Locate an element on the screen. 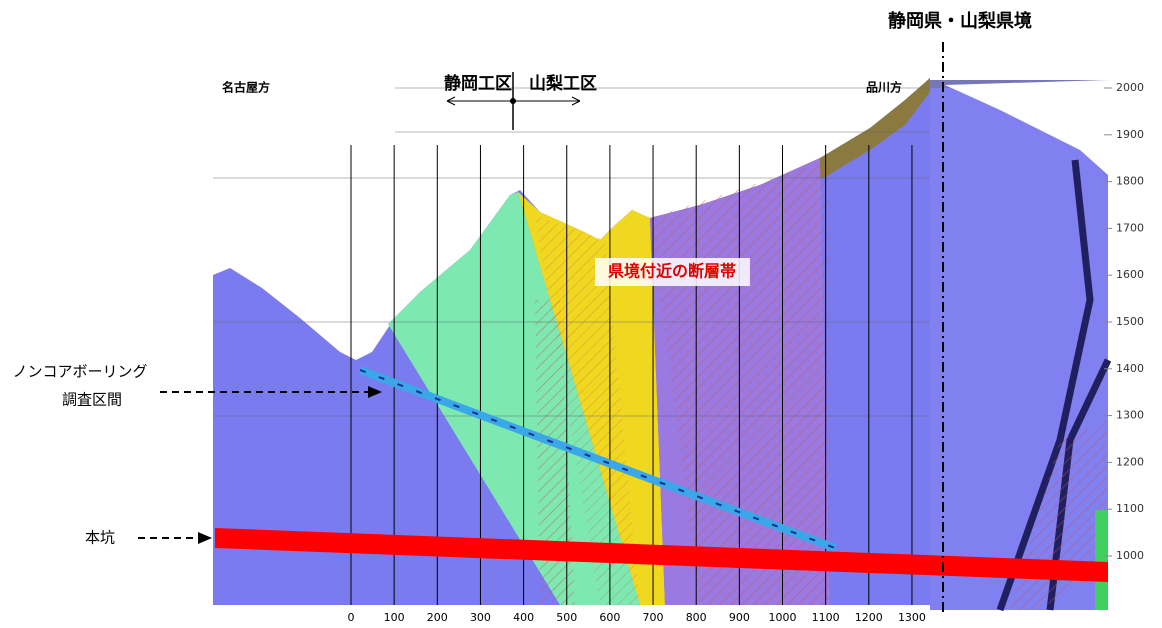 This screenshot has height=628, width=1162. y-tick-label: 1900 is located at coordinates (1130, 134).